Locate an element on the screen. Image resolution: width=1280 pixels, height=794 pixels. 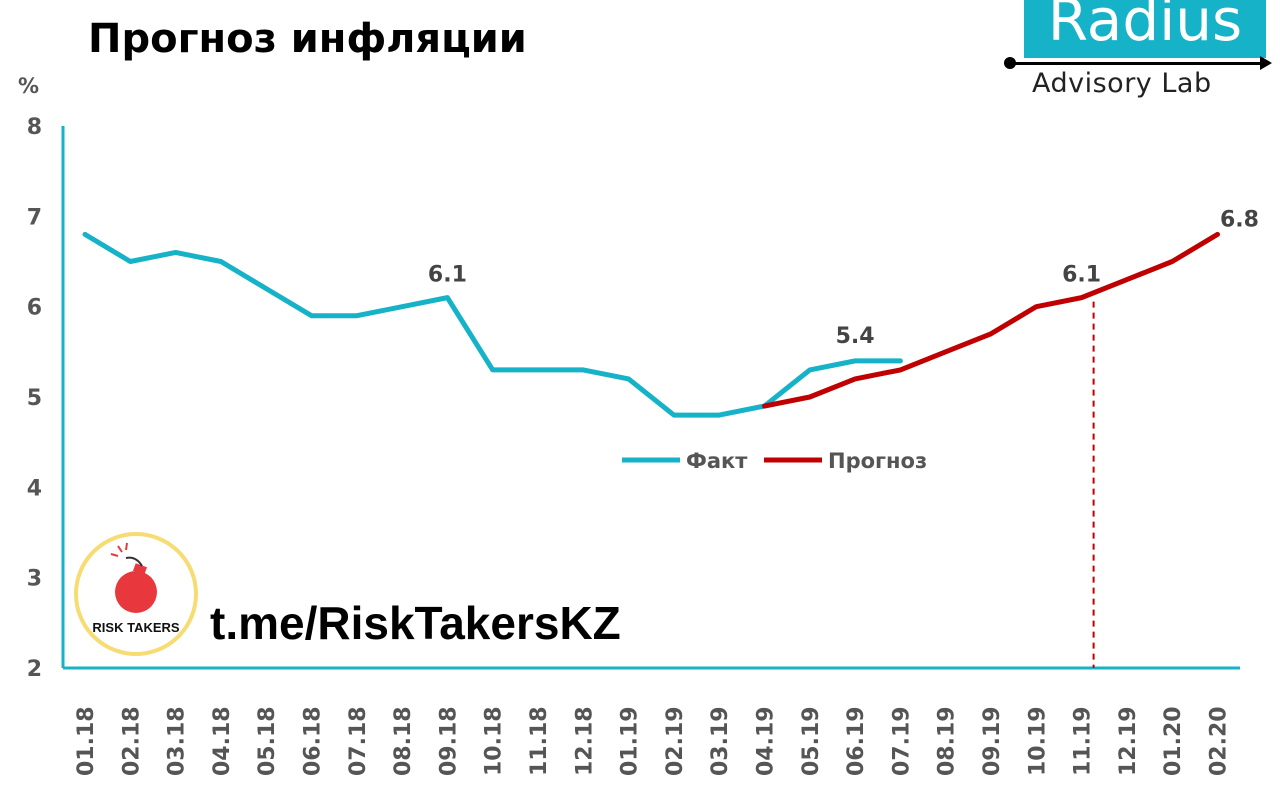
y-tick-labels: 2 3 4 5 6 7 8 is located at coordinates (34, 398).